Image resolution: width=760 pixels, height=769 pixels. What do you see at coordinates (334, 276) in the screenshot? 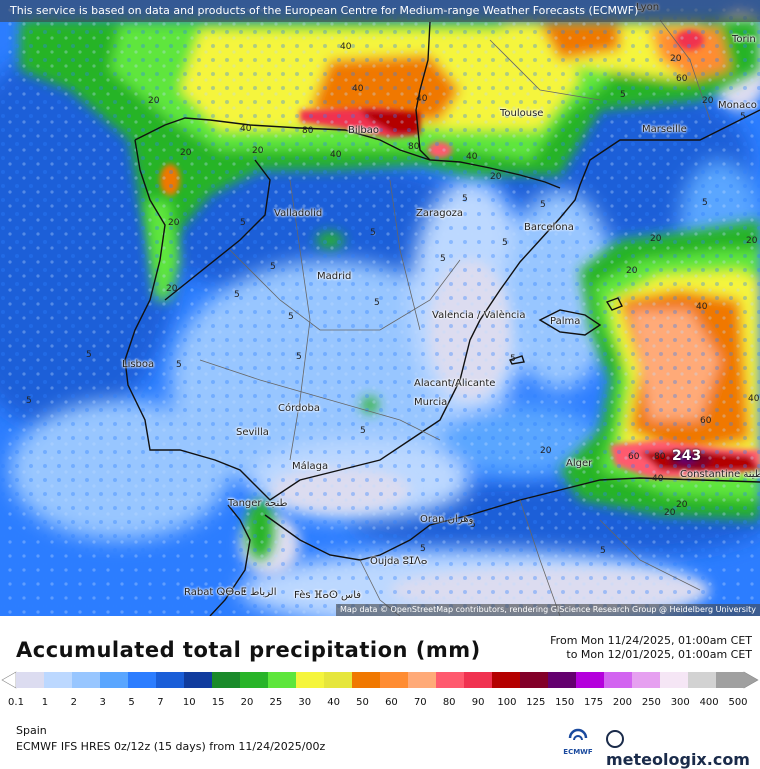
I see `city-label: Madrid` at bounding box center [334, 276].